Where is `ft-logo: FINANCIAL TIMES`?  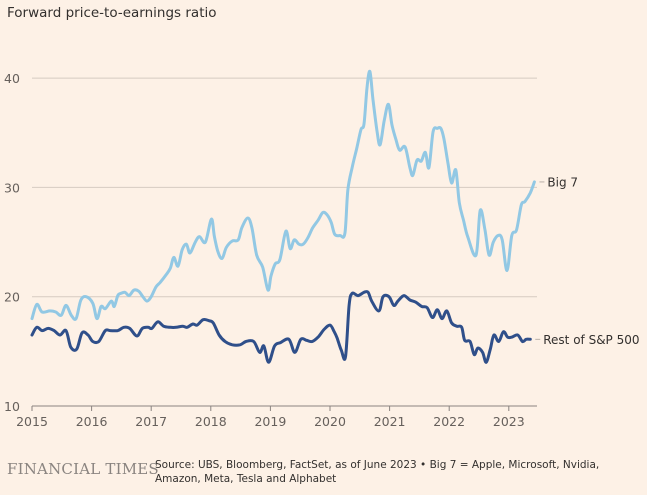 ft-logo: FINANCIAL TIMES is located at coordinates (83, 469).